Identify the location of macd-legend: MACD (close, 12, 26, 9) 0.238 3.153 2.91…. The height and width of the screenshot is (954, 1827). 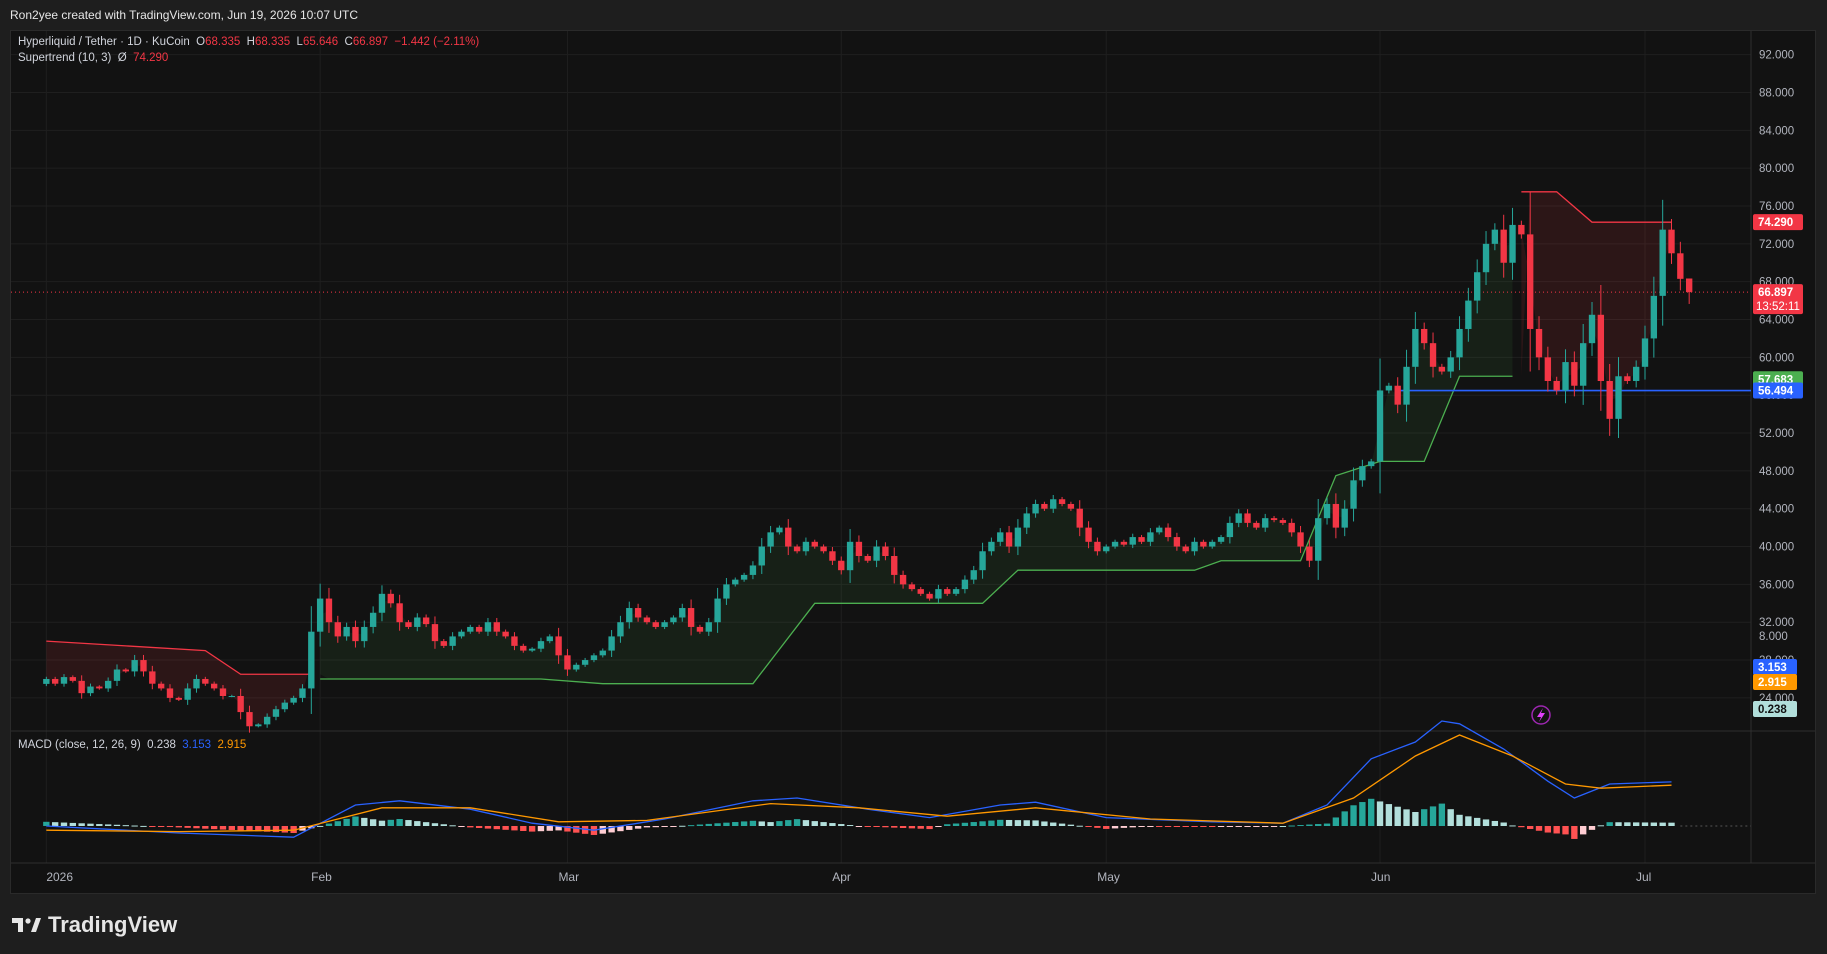
(132, 745).